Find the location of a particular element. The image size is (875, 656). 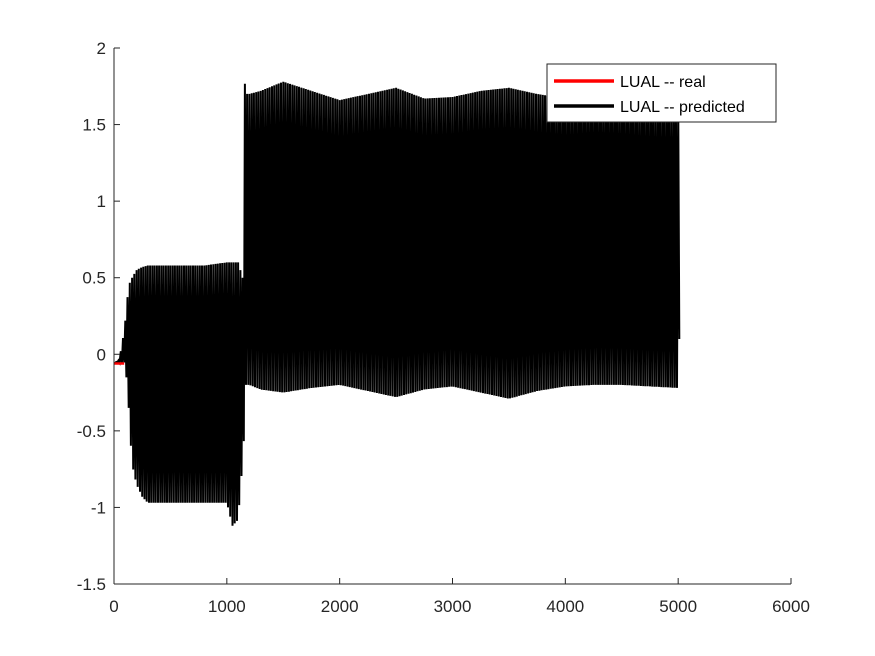

x-ticks: 0 1000 2000 3000 4000 5000 6000 is located at coordinates (459, 597).